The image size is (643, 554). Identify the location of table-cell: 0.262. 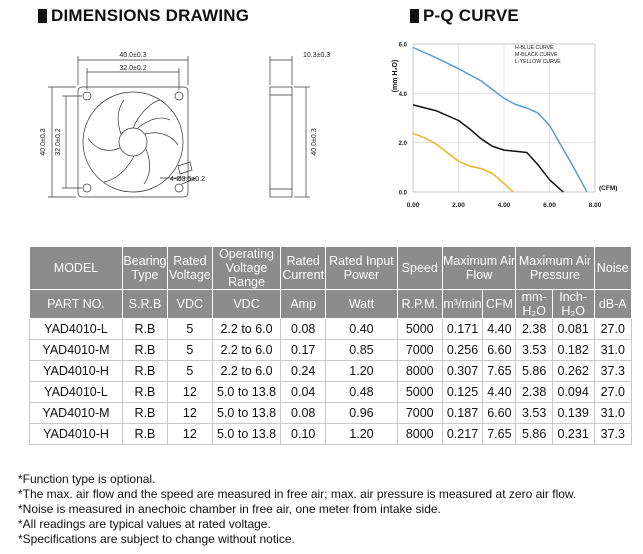
(573, 371).